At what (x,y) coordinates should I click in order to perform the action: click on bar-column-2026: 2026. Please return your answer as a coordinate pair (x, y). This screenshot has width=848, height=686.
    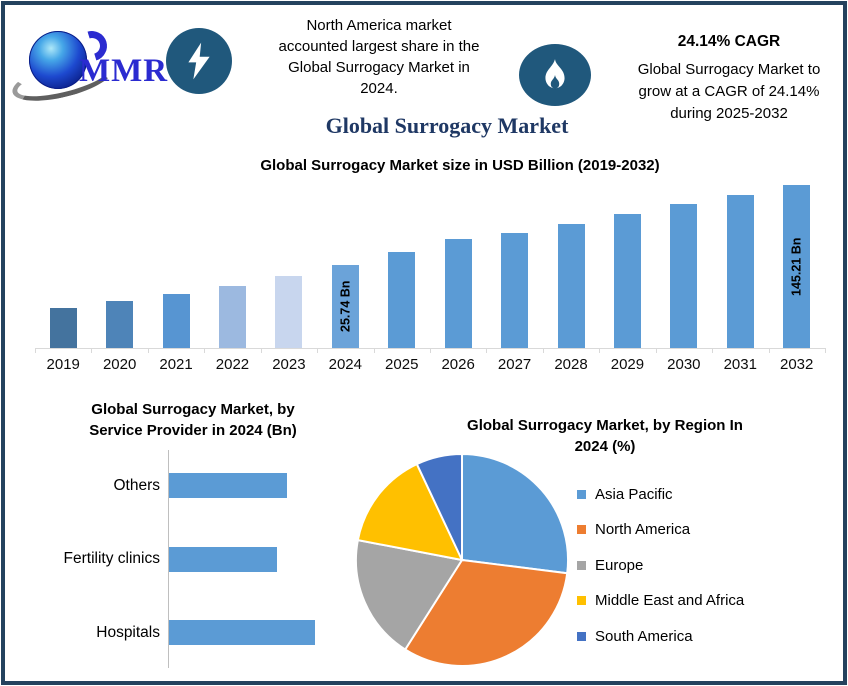
    Looking at the image, I should click on (458, 278).